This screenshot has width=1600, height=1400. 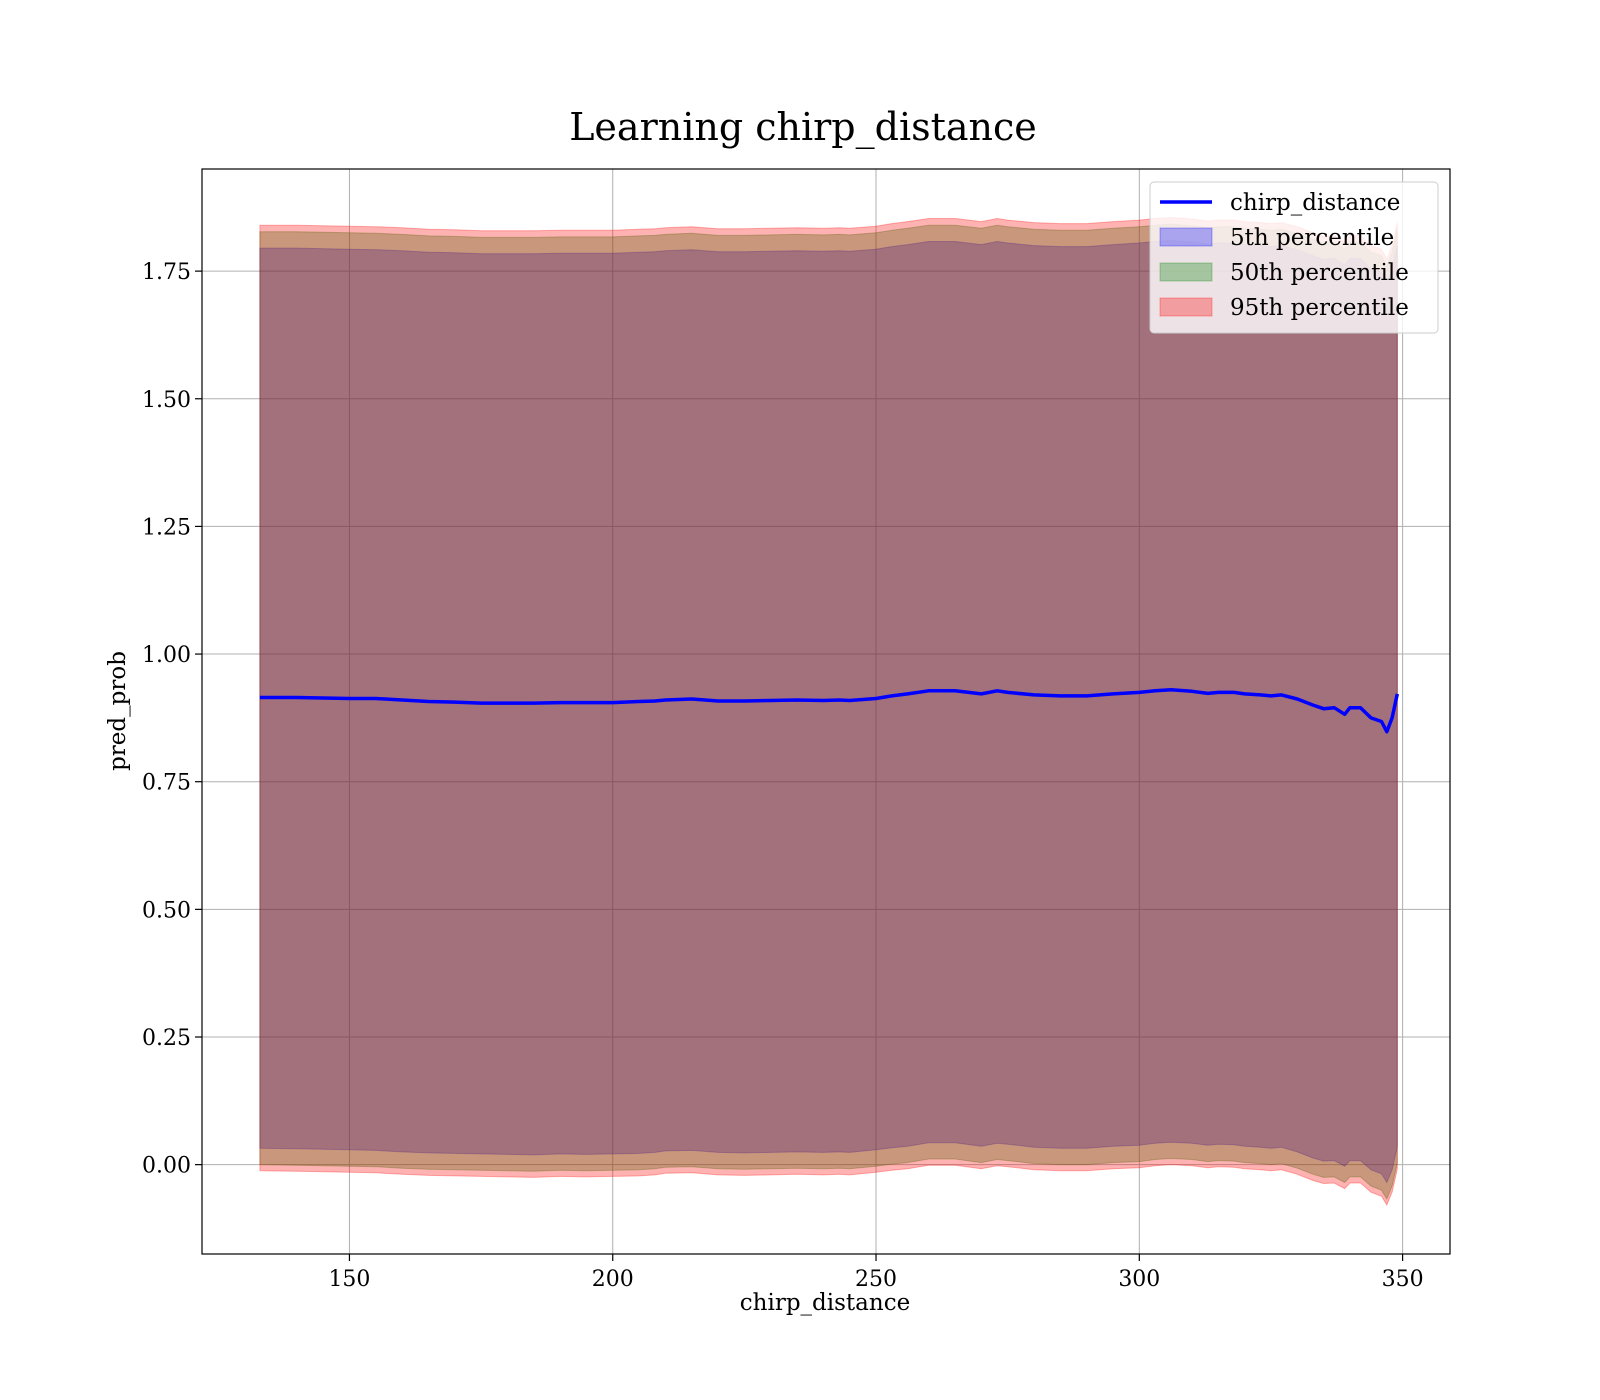 I want to click on legend-entry-label: 50th percentile, so click(x=1319, y=273).